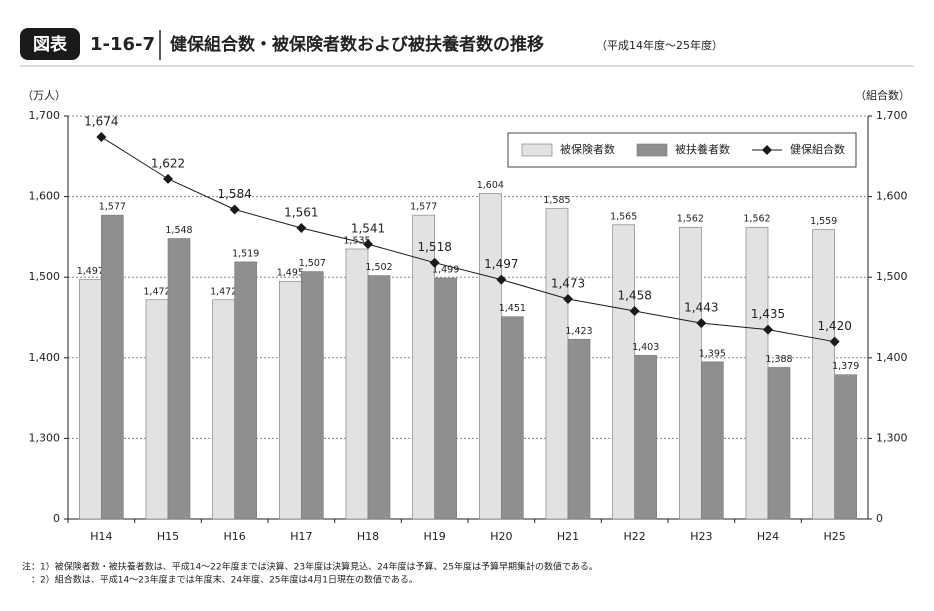 The width and height of the screenshot is (934, 611). I want to click on data-label: 1,472, so click(223, 291).